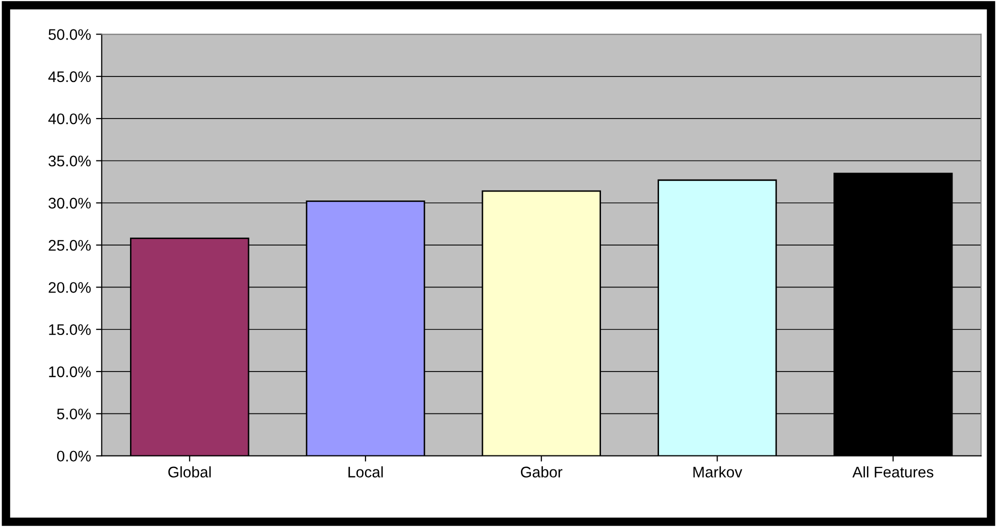 The height and width of the screenshot is (527, 997). What do you see at coordinates (189, 472) in the screenshot?
I see `x-tick-label: Global` at bounding box center [189, 472].